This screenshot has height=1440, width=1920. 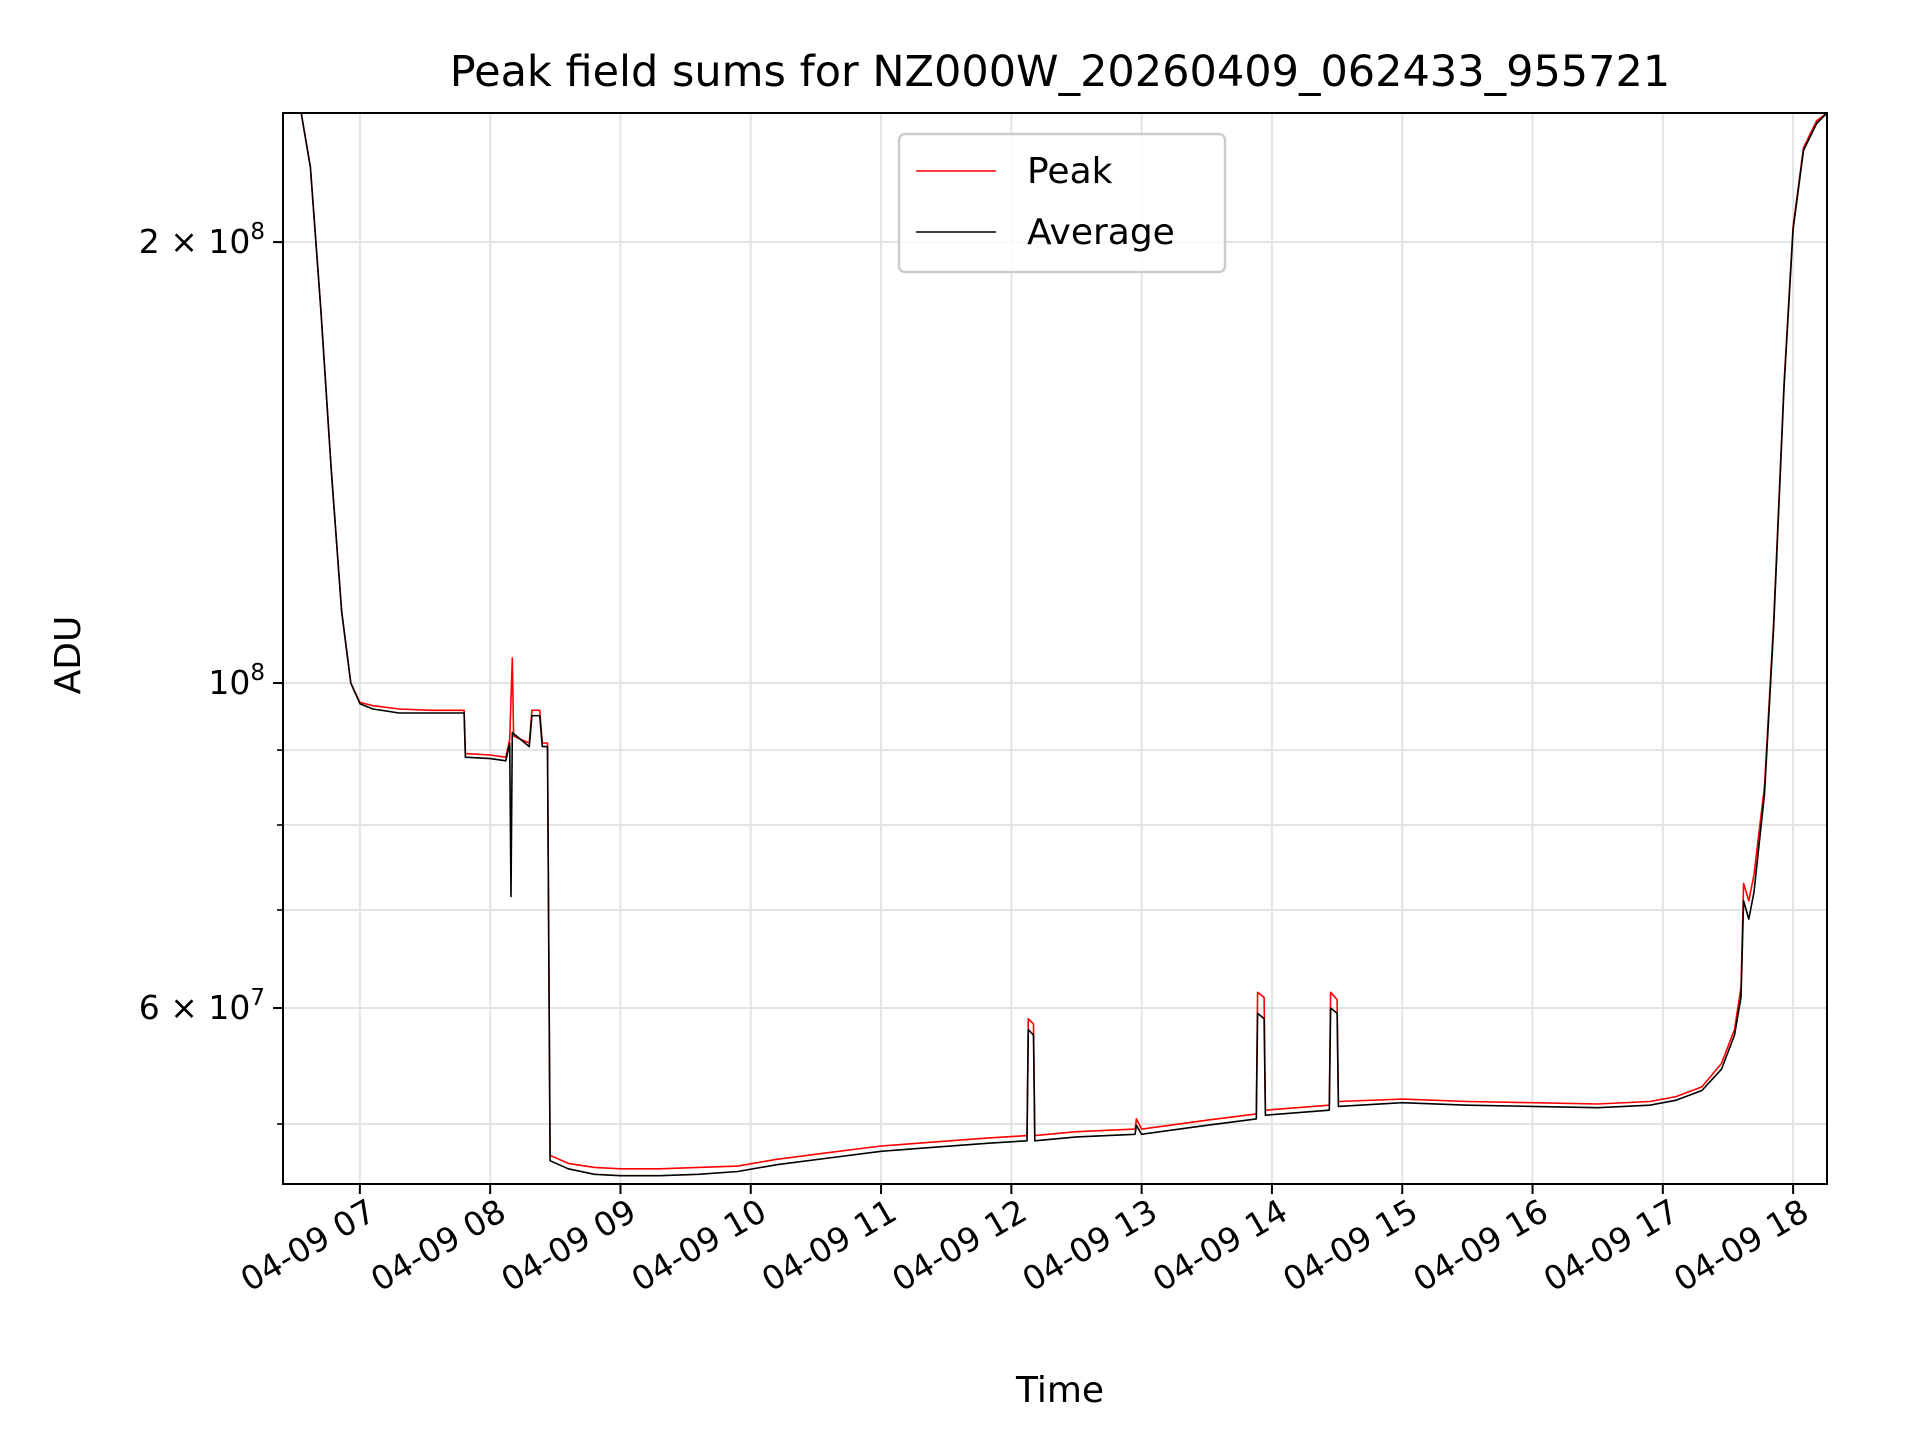 What do you see at coordinates (202, 1006) in the screenshot?
I see `y-tick-label: 6 × 107` at bounding box center [202, 1006].